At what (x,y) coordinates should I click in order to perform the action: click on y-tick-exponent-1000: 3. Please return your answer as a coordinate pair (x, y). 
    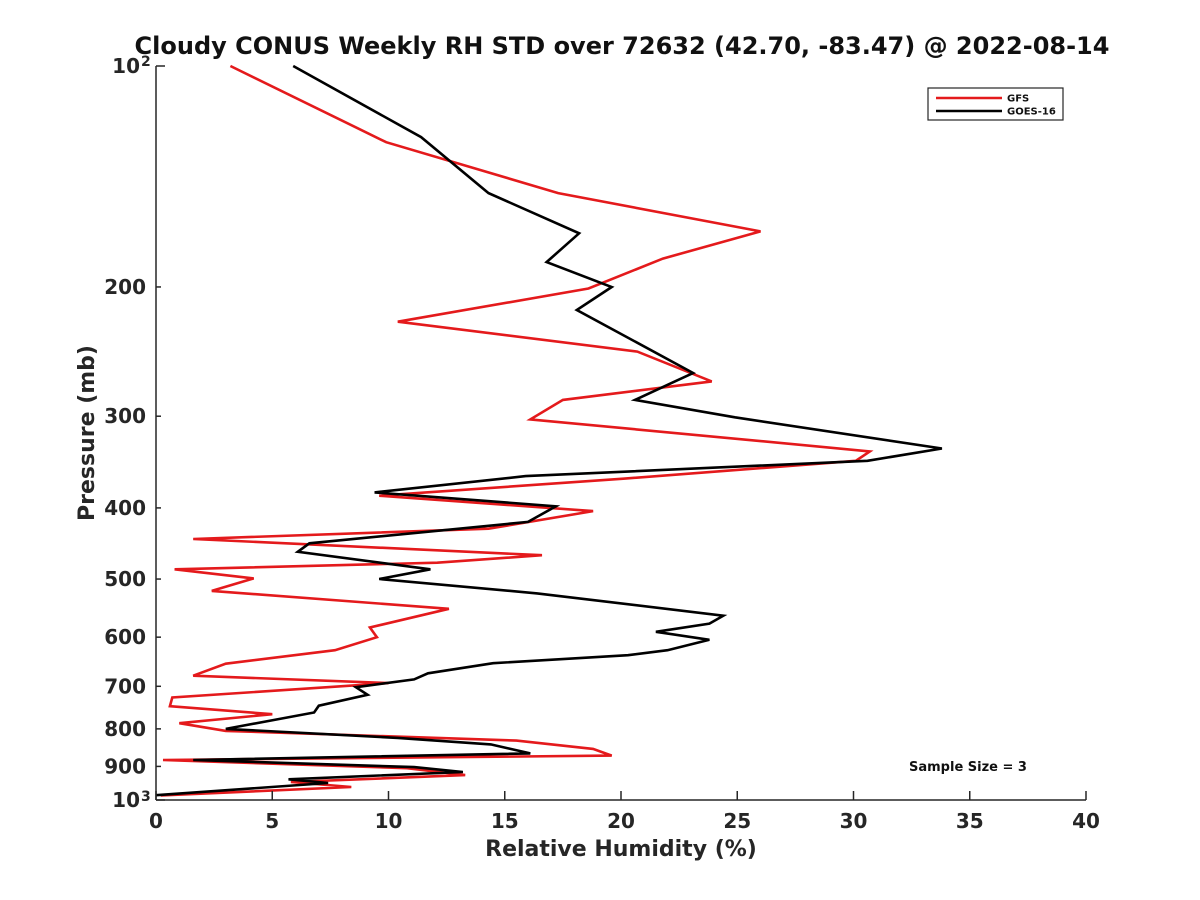
    Looking at the image, I should click on (146, 797).